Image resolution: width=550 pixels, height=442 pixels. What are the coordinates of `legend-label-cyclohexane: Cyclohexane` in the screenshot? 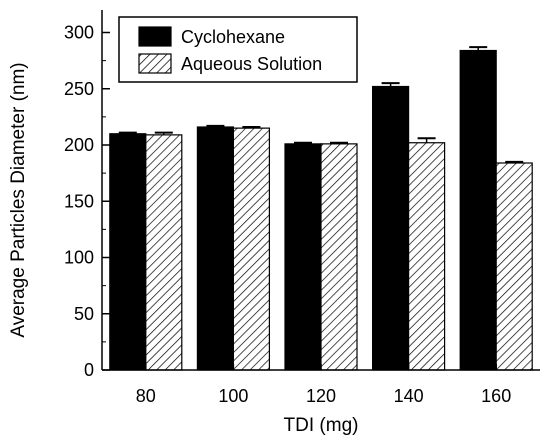 It's located at (233, 37).